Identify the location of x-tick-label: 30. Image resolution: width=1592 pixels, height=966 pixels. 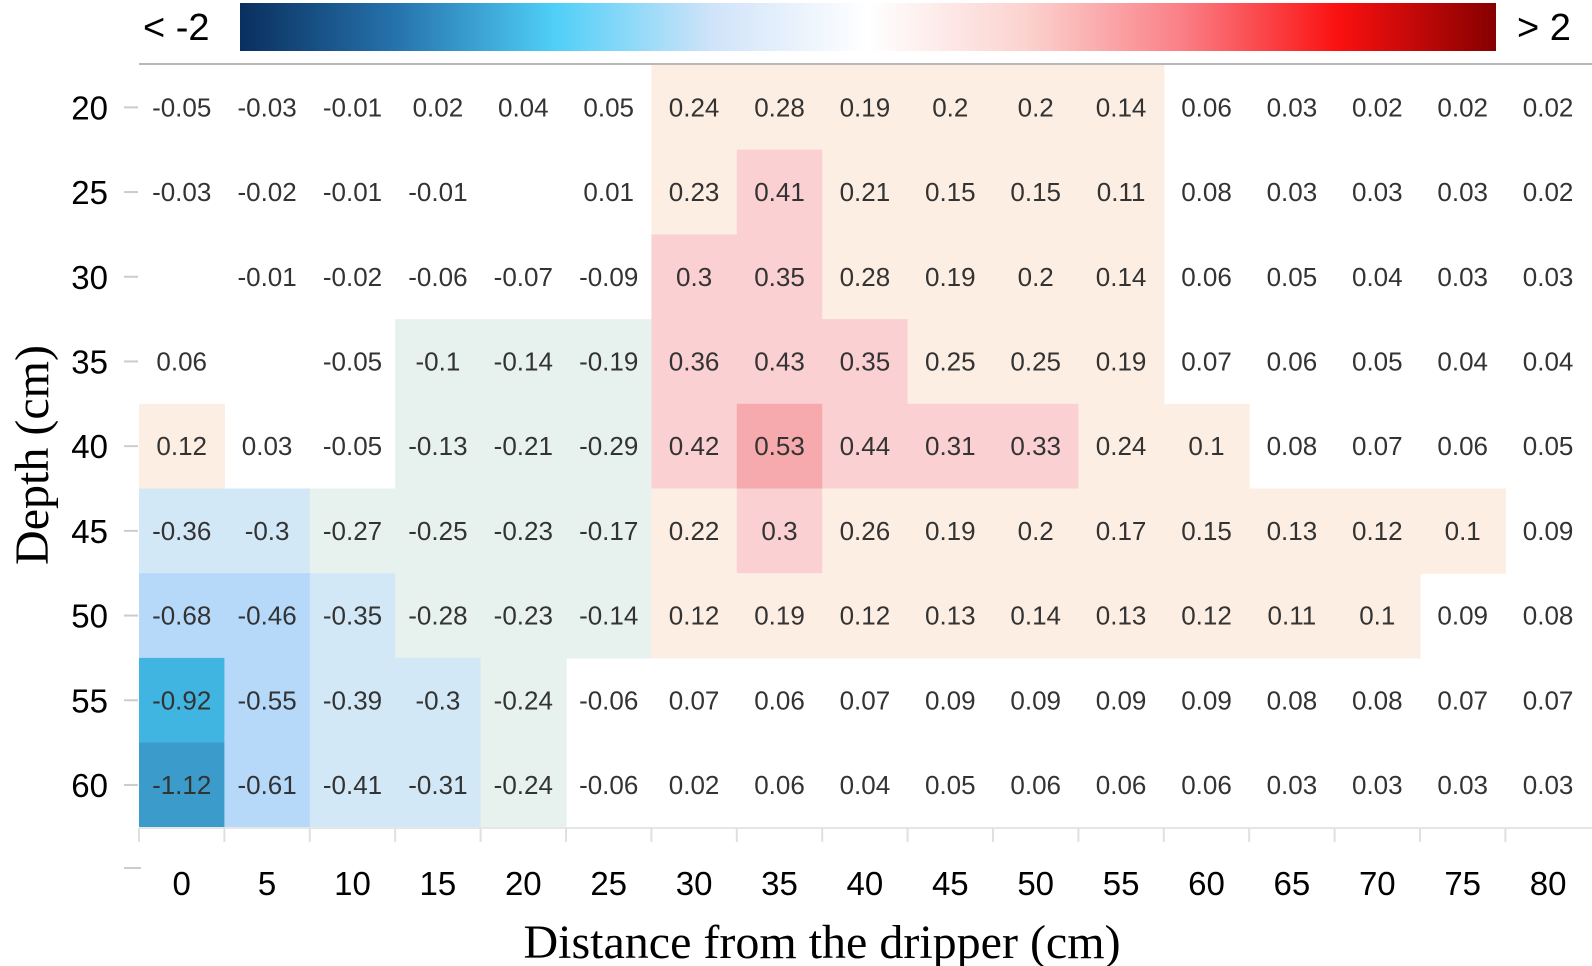
(694, 883).